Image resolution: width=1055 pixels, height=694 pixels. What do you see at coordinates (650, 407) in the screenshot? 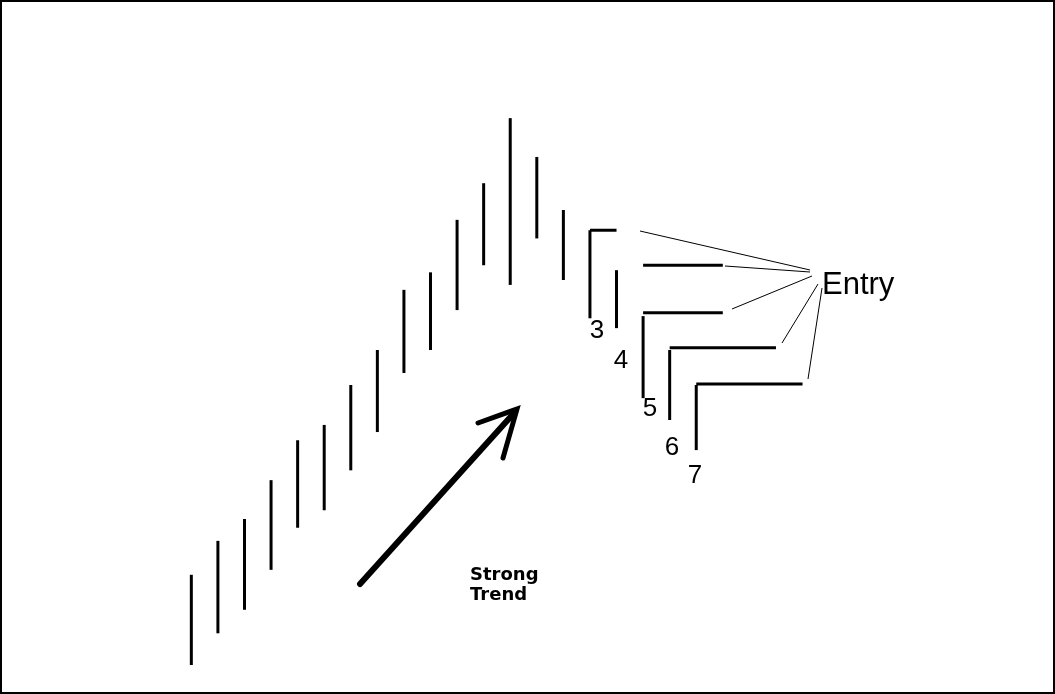
I see `annotation: 5` at bounding box center [650, 407].